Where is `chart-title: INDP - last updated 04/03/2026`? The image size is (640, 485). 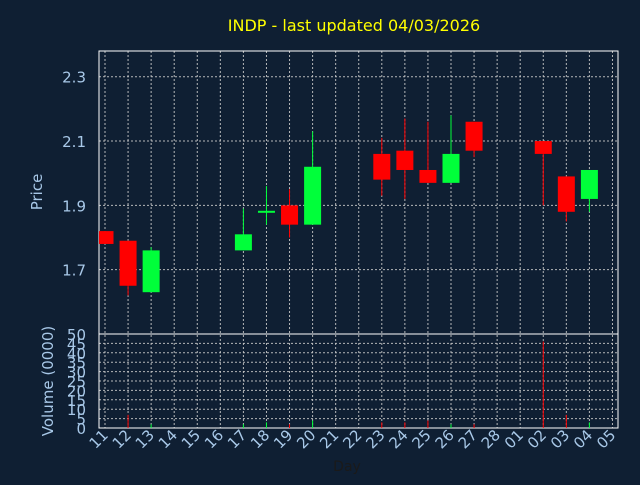
chart-title: INDP - last updated 04/03/2026 is located at coordinates (354, 25).